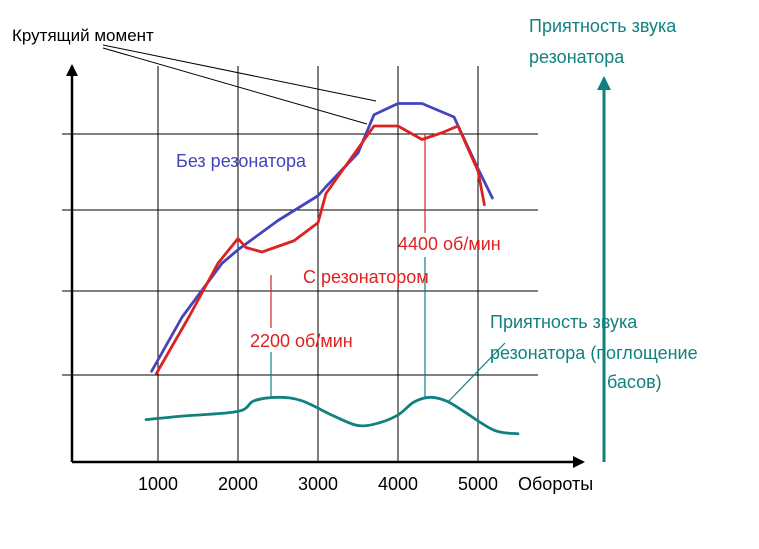 The image size is (759, 549). What do you see at coordinates (594, 353) in the screenshot?
I see `pleasantness-label-line2: резонатора (поглощение` at bounding box center [594, 353].